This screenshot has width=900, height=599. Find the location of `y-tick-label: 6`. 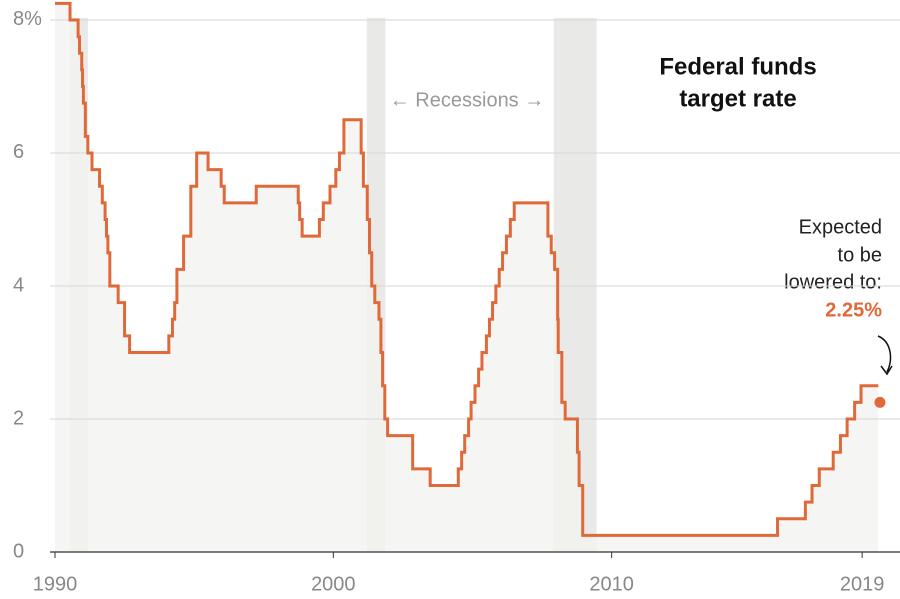

y-tick-label: 6 is located at coordinates (18, 152).